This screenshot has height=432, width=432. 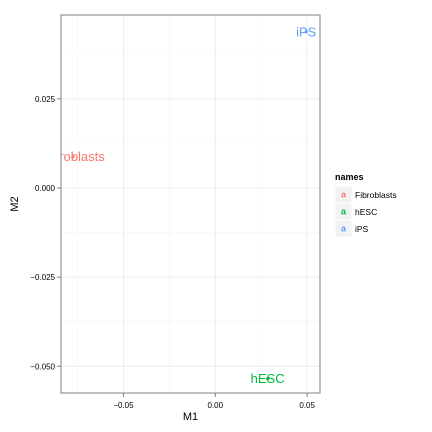 I want to click on legend-key, so click(x=343, y=228).